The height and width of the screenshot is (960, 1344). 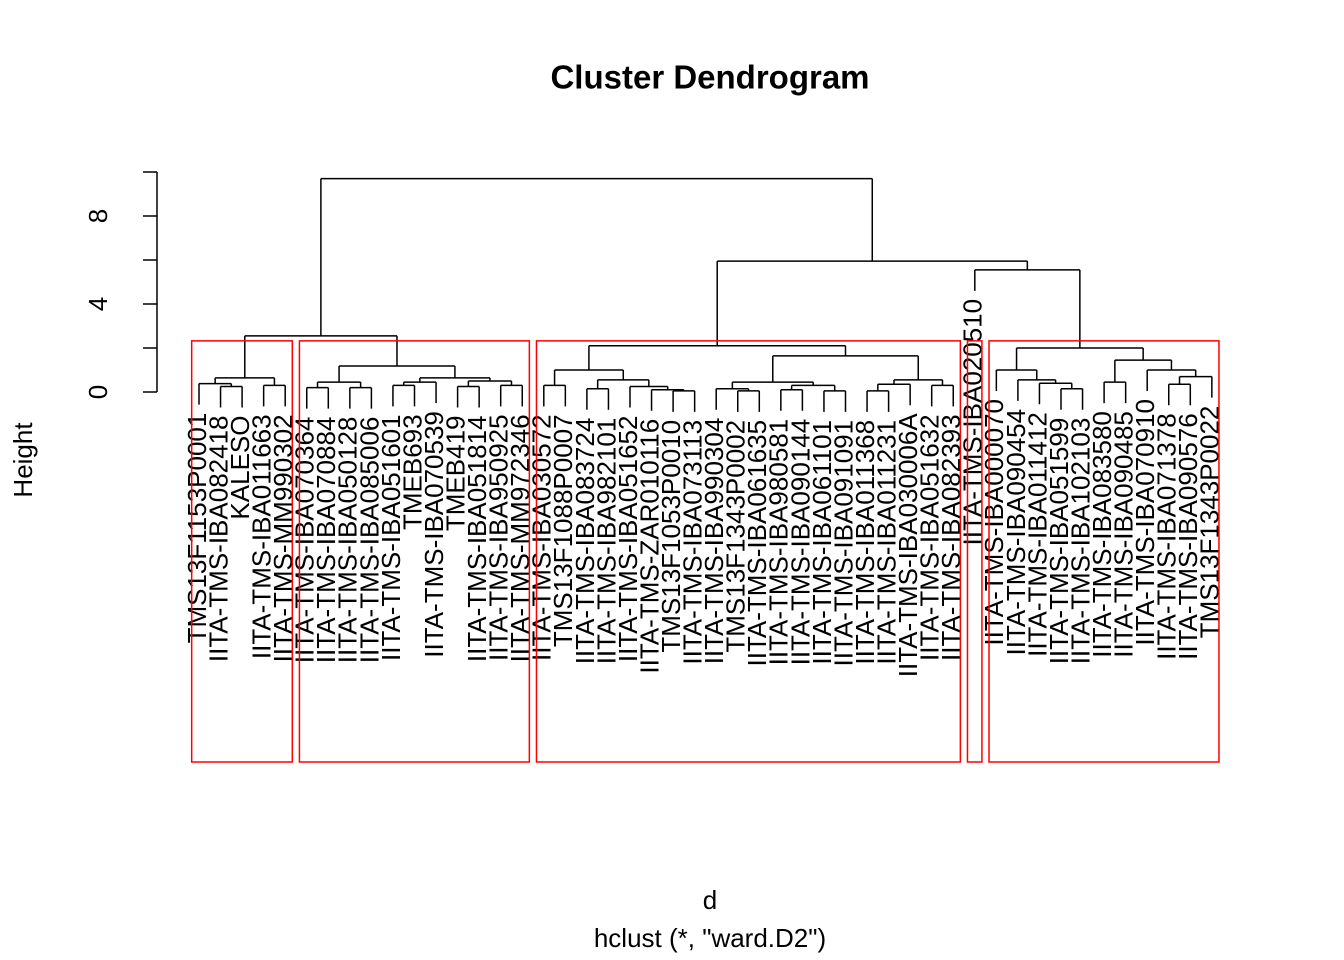 I want to click on leaf-label: IITA-TMS-IBA090454, so click(x=1016, y=532).